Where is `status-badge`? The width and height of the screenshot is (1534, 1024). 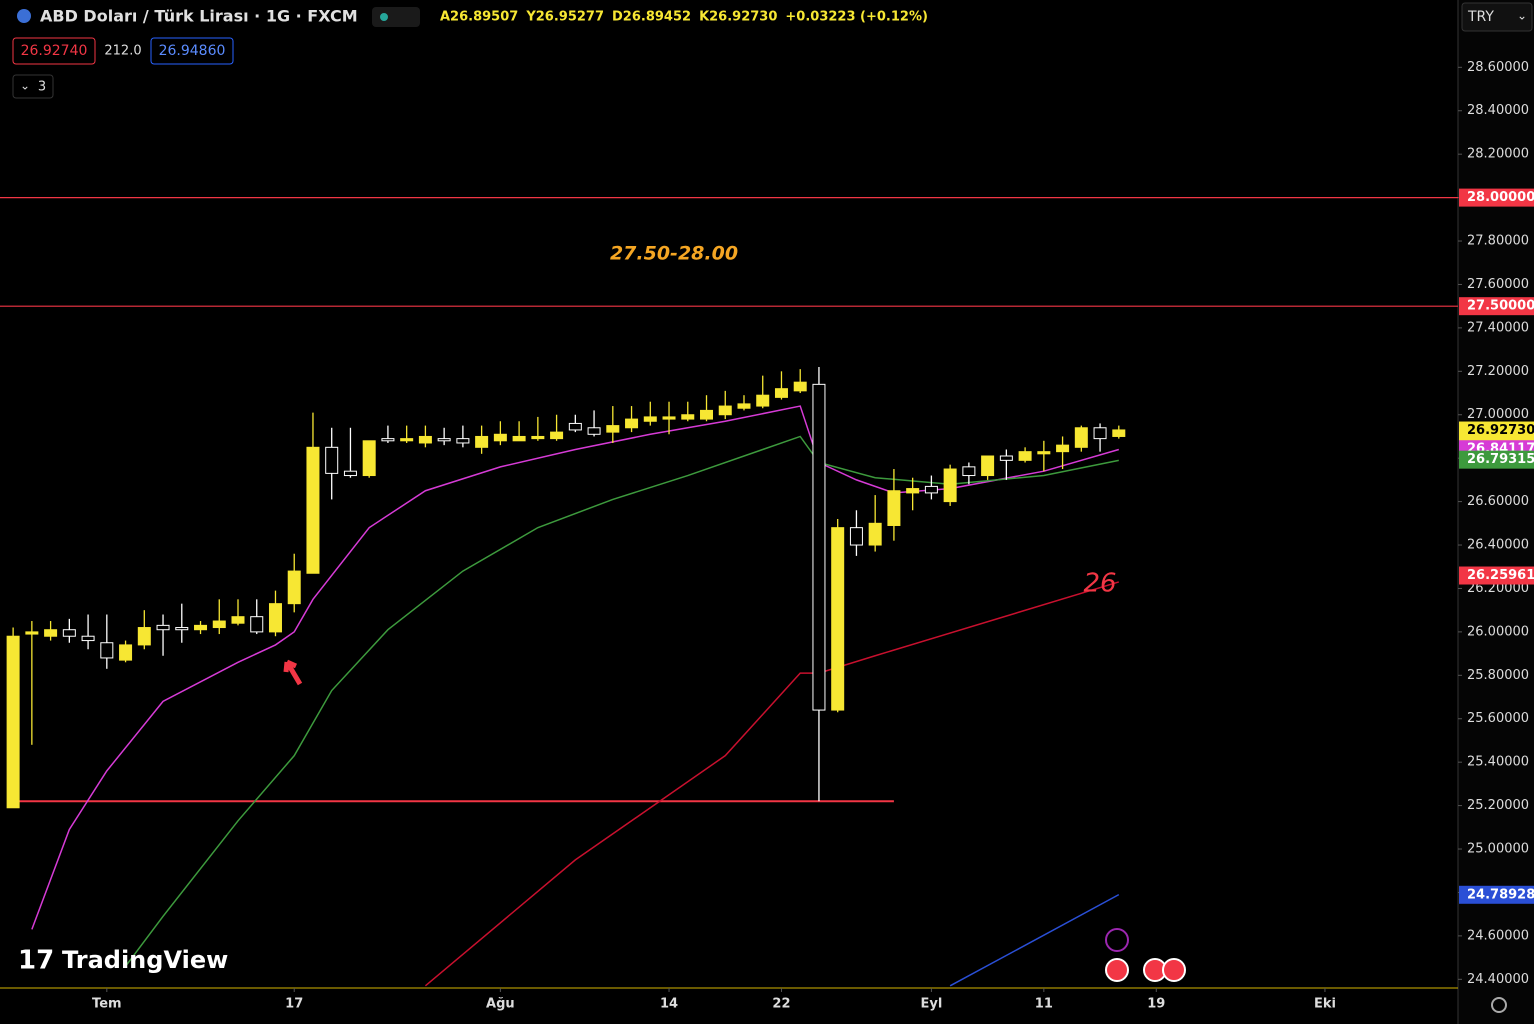 status-badge is located at coordinates (396, 17).